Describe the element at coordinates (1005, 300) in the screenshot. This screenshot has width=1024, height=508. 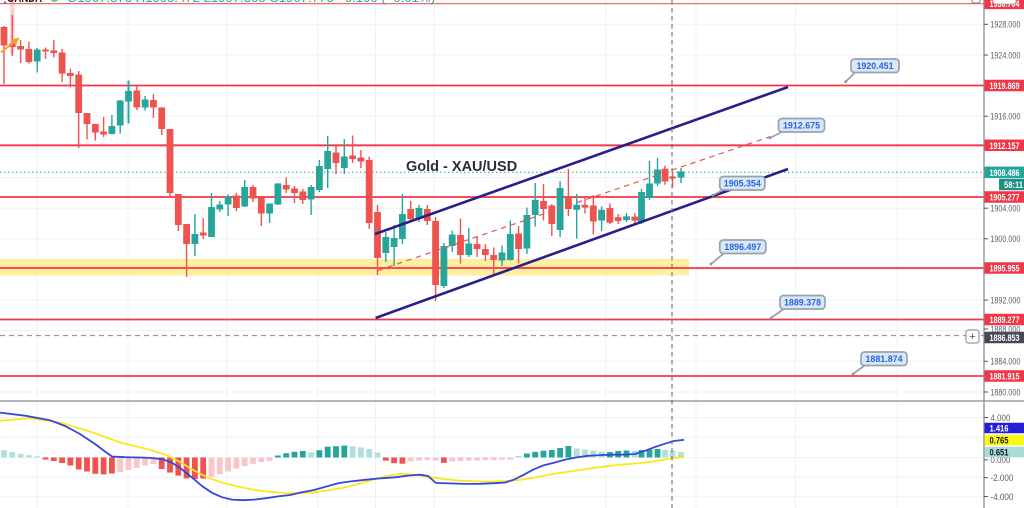
I see `svg-text: 1892.000` at that location.